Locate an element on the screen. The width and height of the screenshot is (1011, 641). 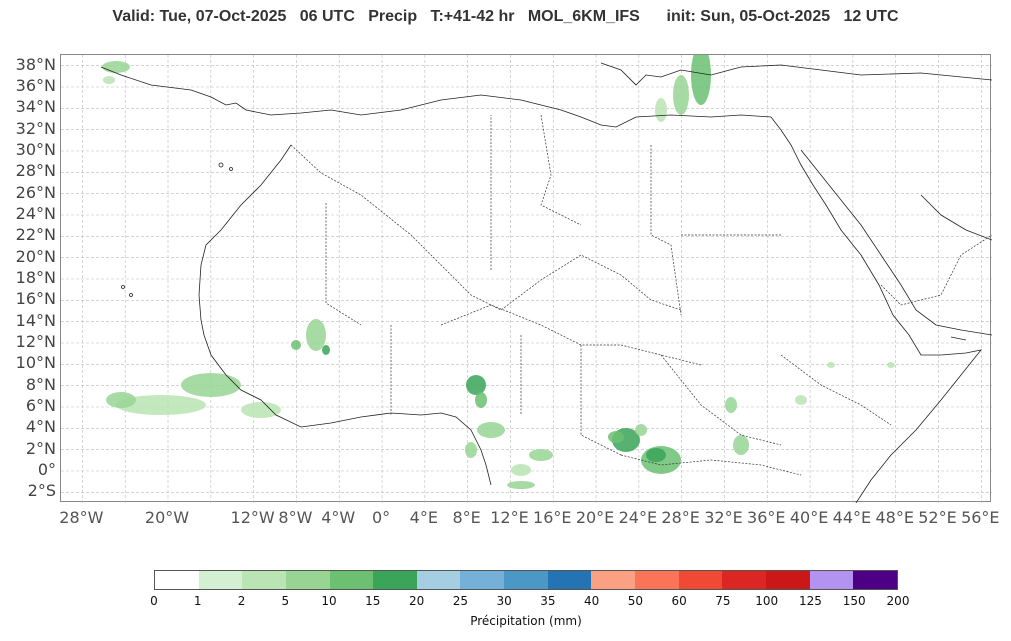
lon-label: 52°E is located at coordinates (937, 517).